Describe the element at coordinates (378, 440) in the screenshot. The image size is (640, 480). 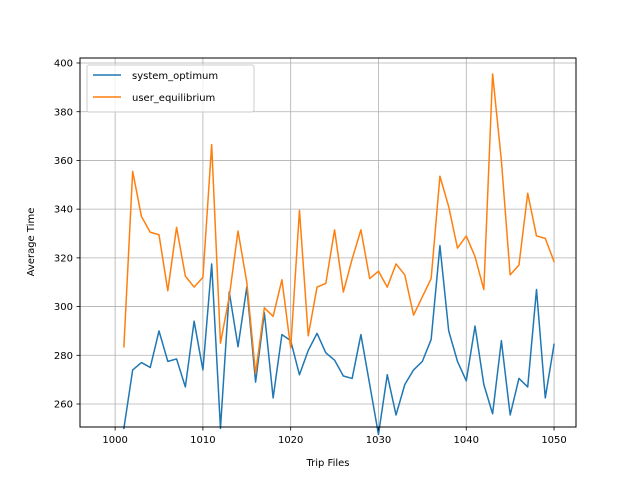
I see `x-tick-label: 1030` at that location.